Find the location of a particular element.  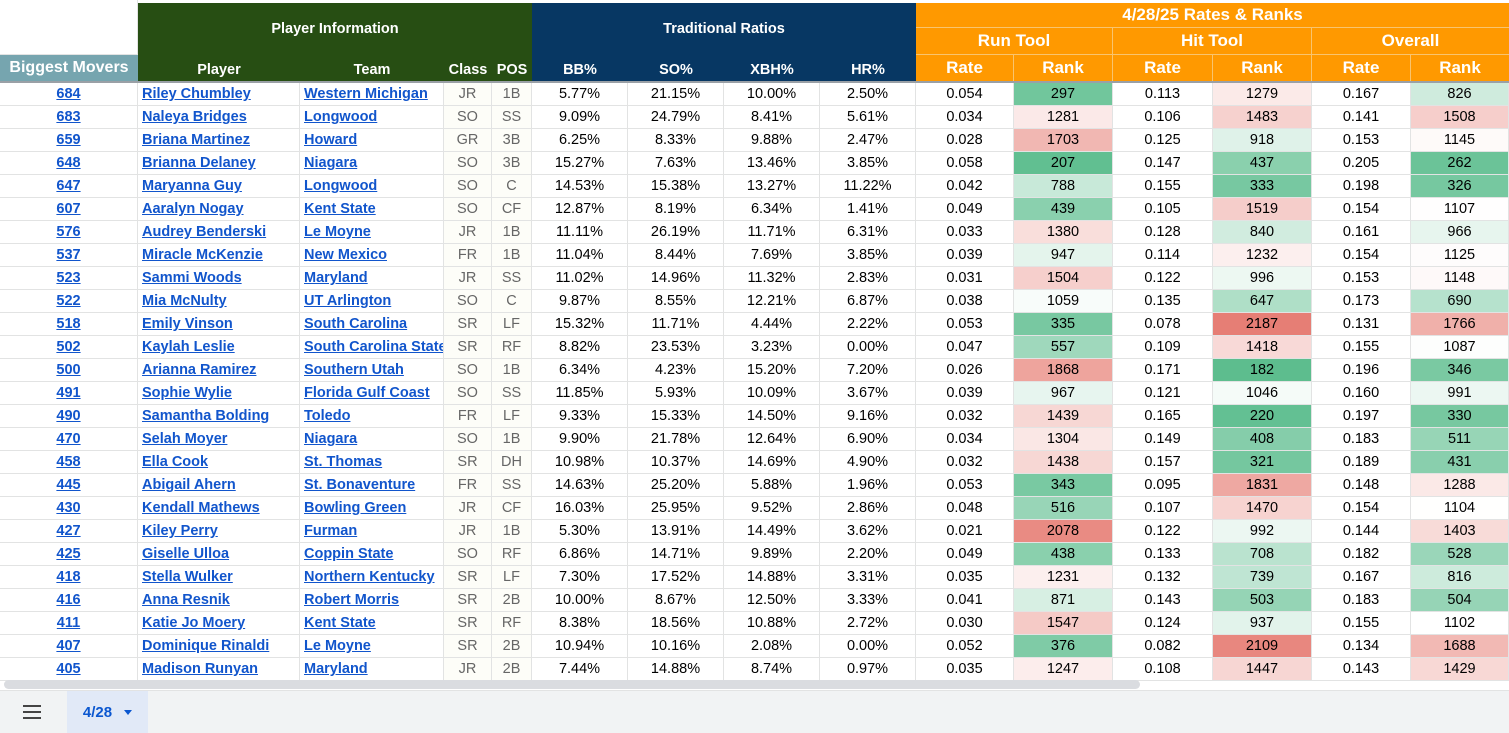

player-name-link: Mia McNulty is located at coordinates (219, 301).